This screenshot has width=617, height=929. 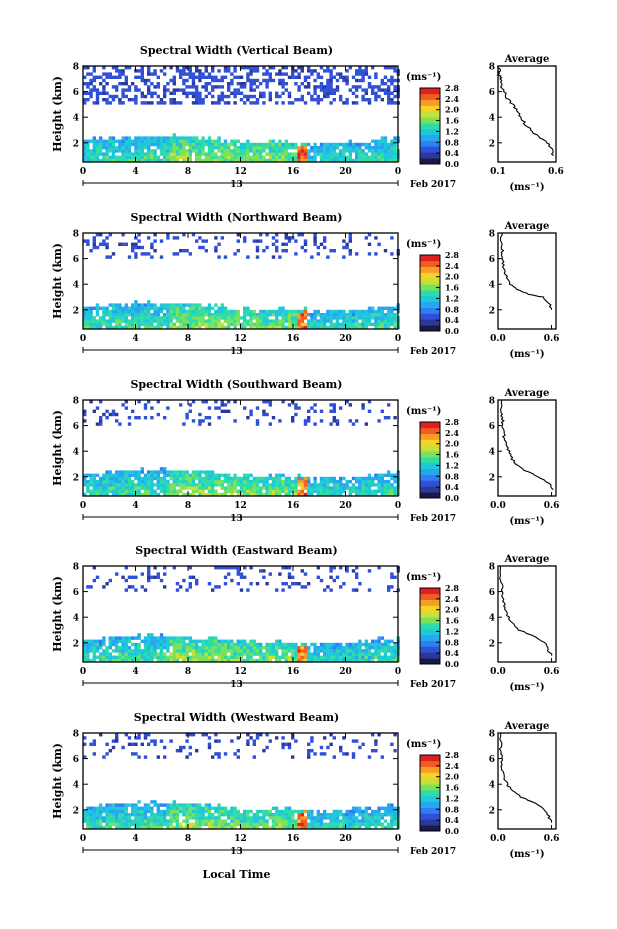 What do you see at coordinates (452, 142) in the screenshot?
I see `colorbar-tick-label: 0.8` at bounding box center [452, 142].